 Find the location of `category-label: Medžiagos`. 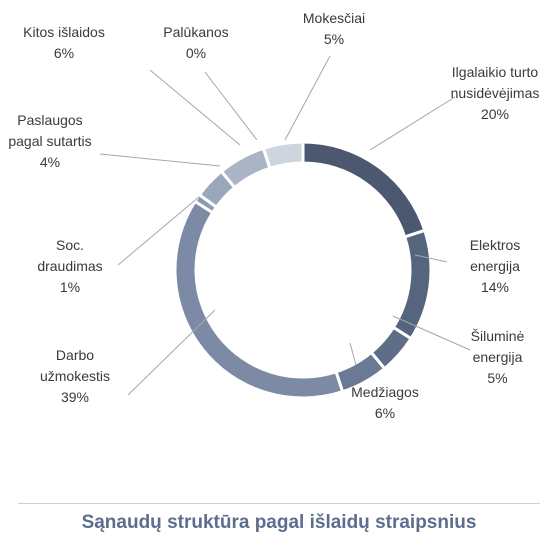

category-label: Medžiagos is located at coordinates (385, 392).